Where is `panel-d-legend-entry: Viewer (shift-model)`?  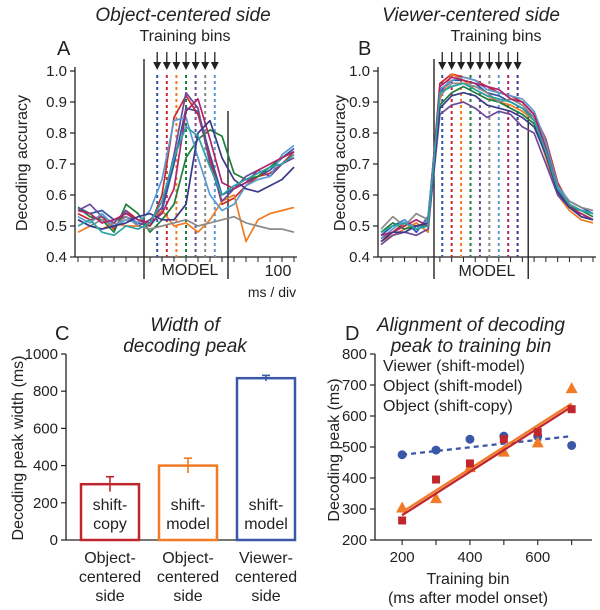
panel-d-legend-entry: Viewer (shift-model) is located at coordinates (454, 366).